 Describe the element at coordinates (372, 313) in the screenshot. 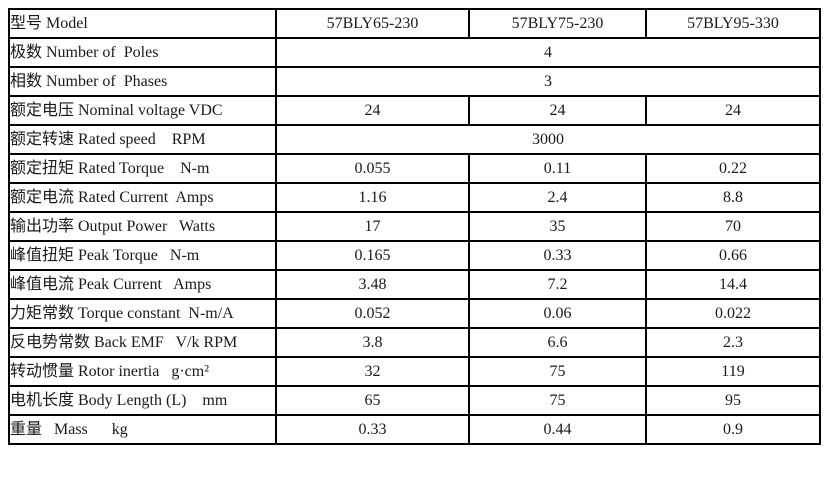

I see `spec-value: 0.052` at that location.